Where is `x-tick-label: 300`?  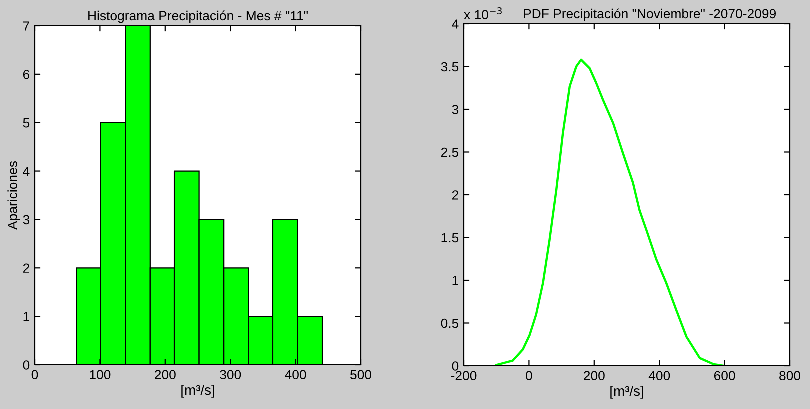 x-tick-label: 300 is located at coordinates (231, 375).